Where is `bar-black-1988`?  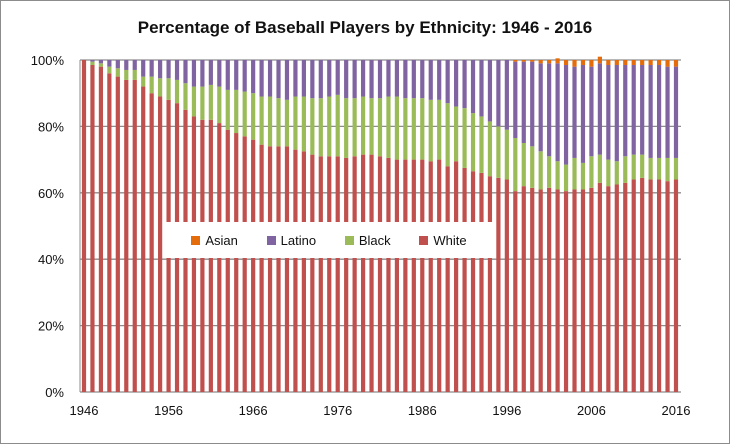
bar-black-1988 is located at coordinates (439, 129).